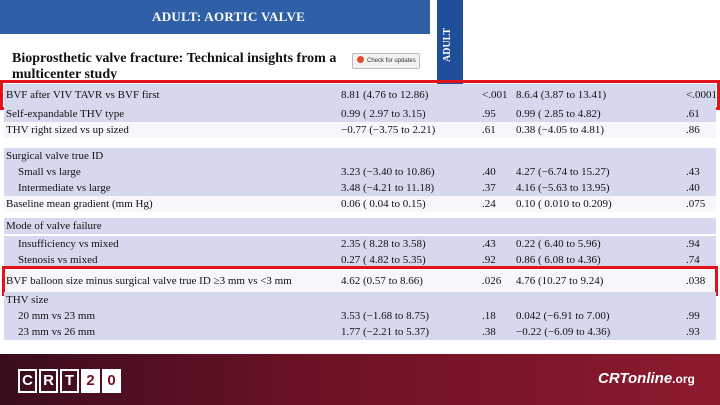  Describe the element at coordinates (90, 381) in the screenshot. I see `logo-digit-2: 2` at that location.